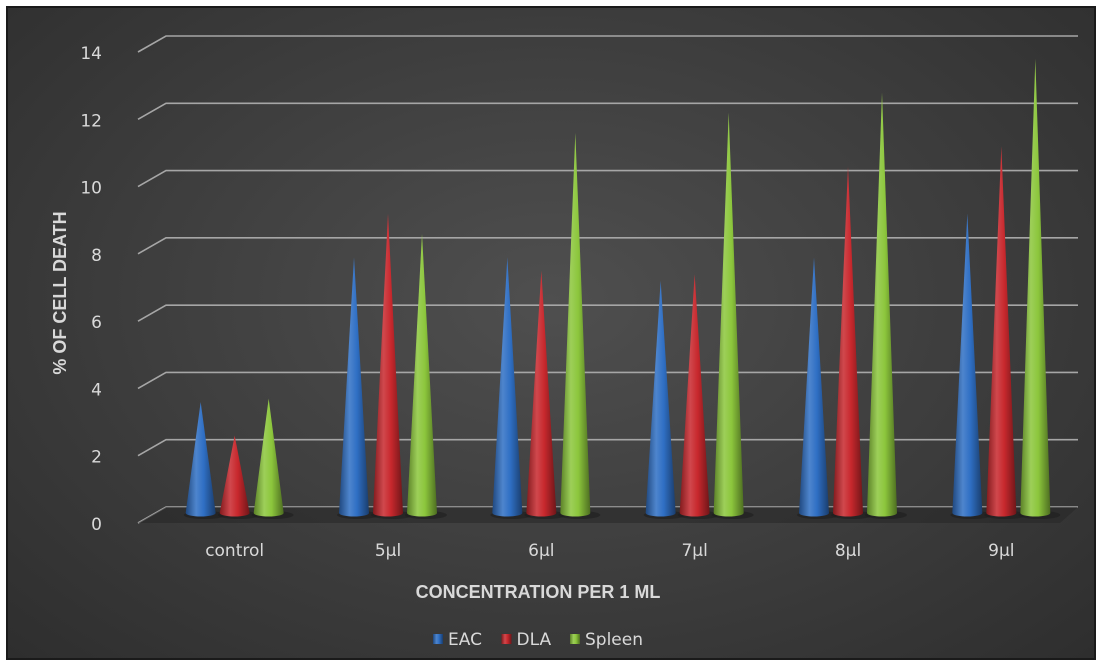 The image size is (1102, 666). What do you see at coordinates (234, 551) in the screenshot?
I see `x-category-label: control` at bounding box center [234, 551].